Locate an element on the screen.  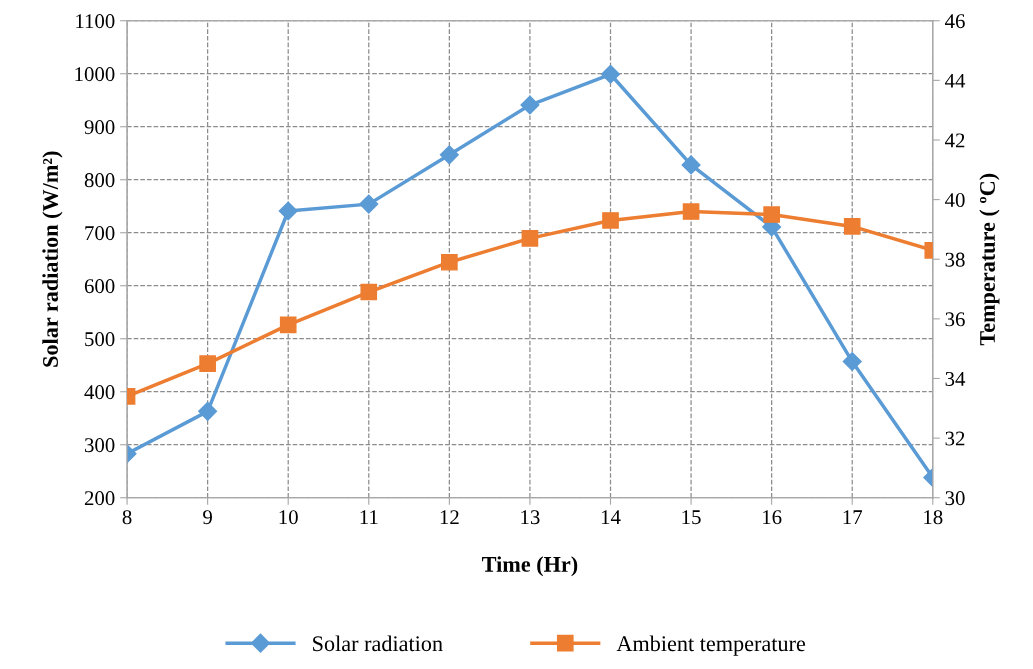
x-tick-label: 11 is located at coordinates (369, 517).